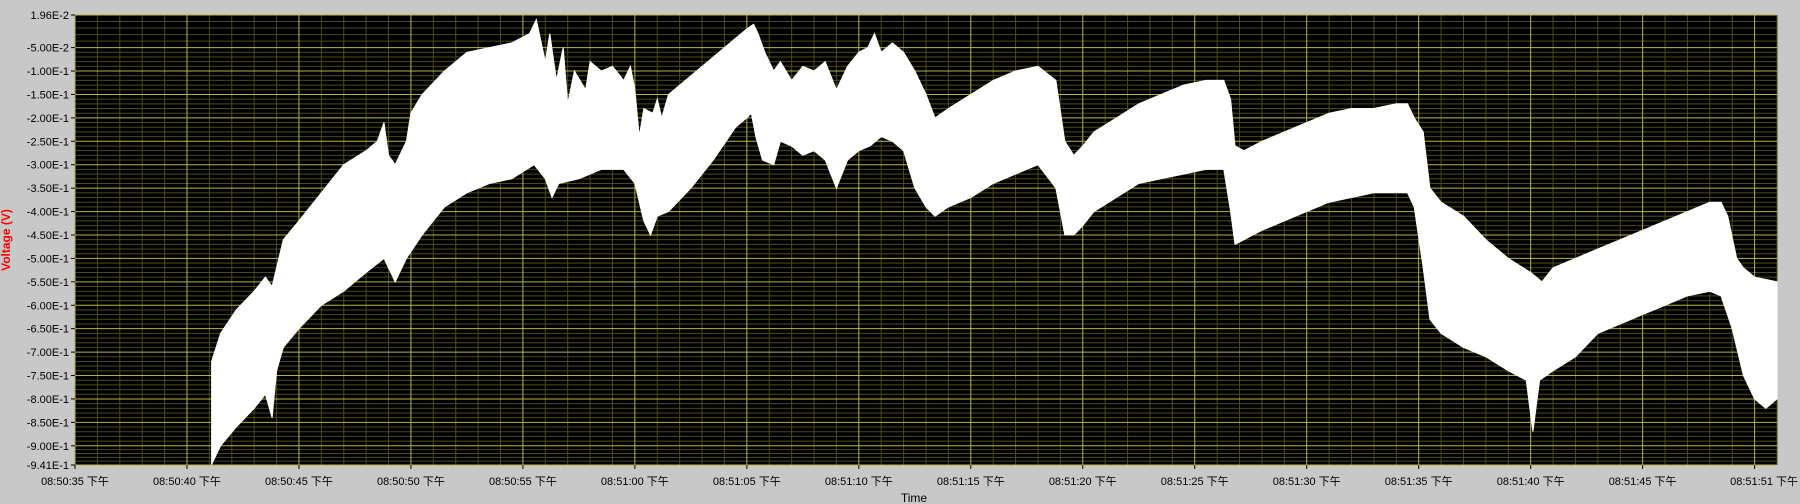  What do you see at coordinates (48, 353) in the screenshot?
I see `y-tick-label: -7.00E-1` at bounding box center [48, 353].